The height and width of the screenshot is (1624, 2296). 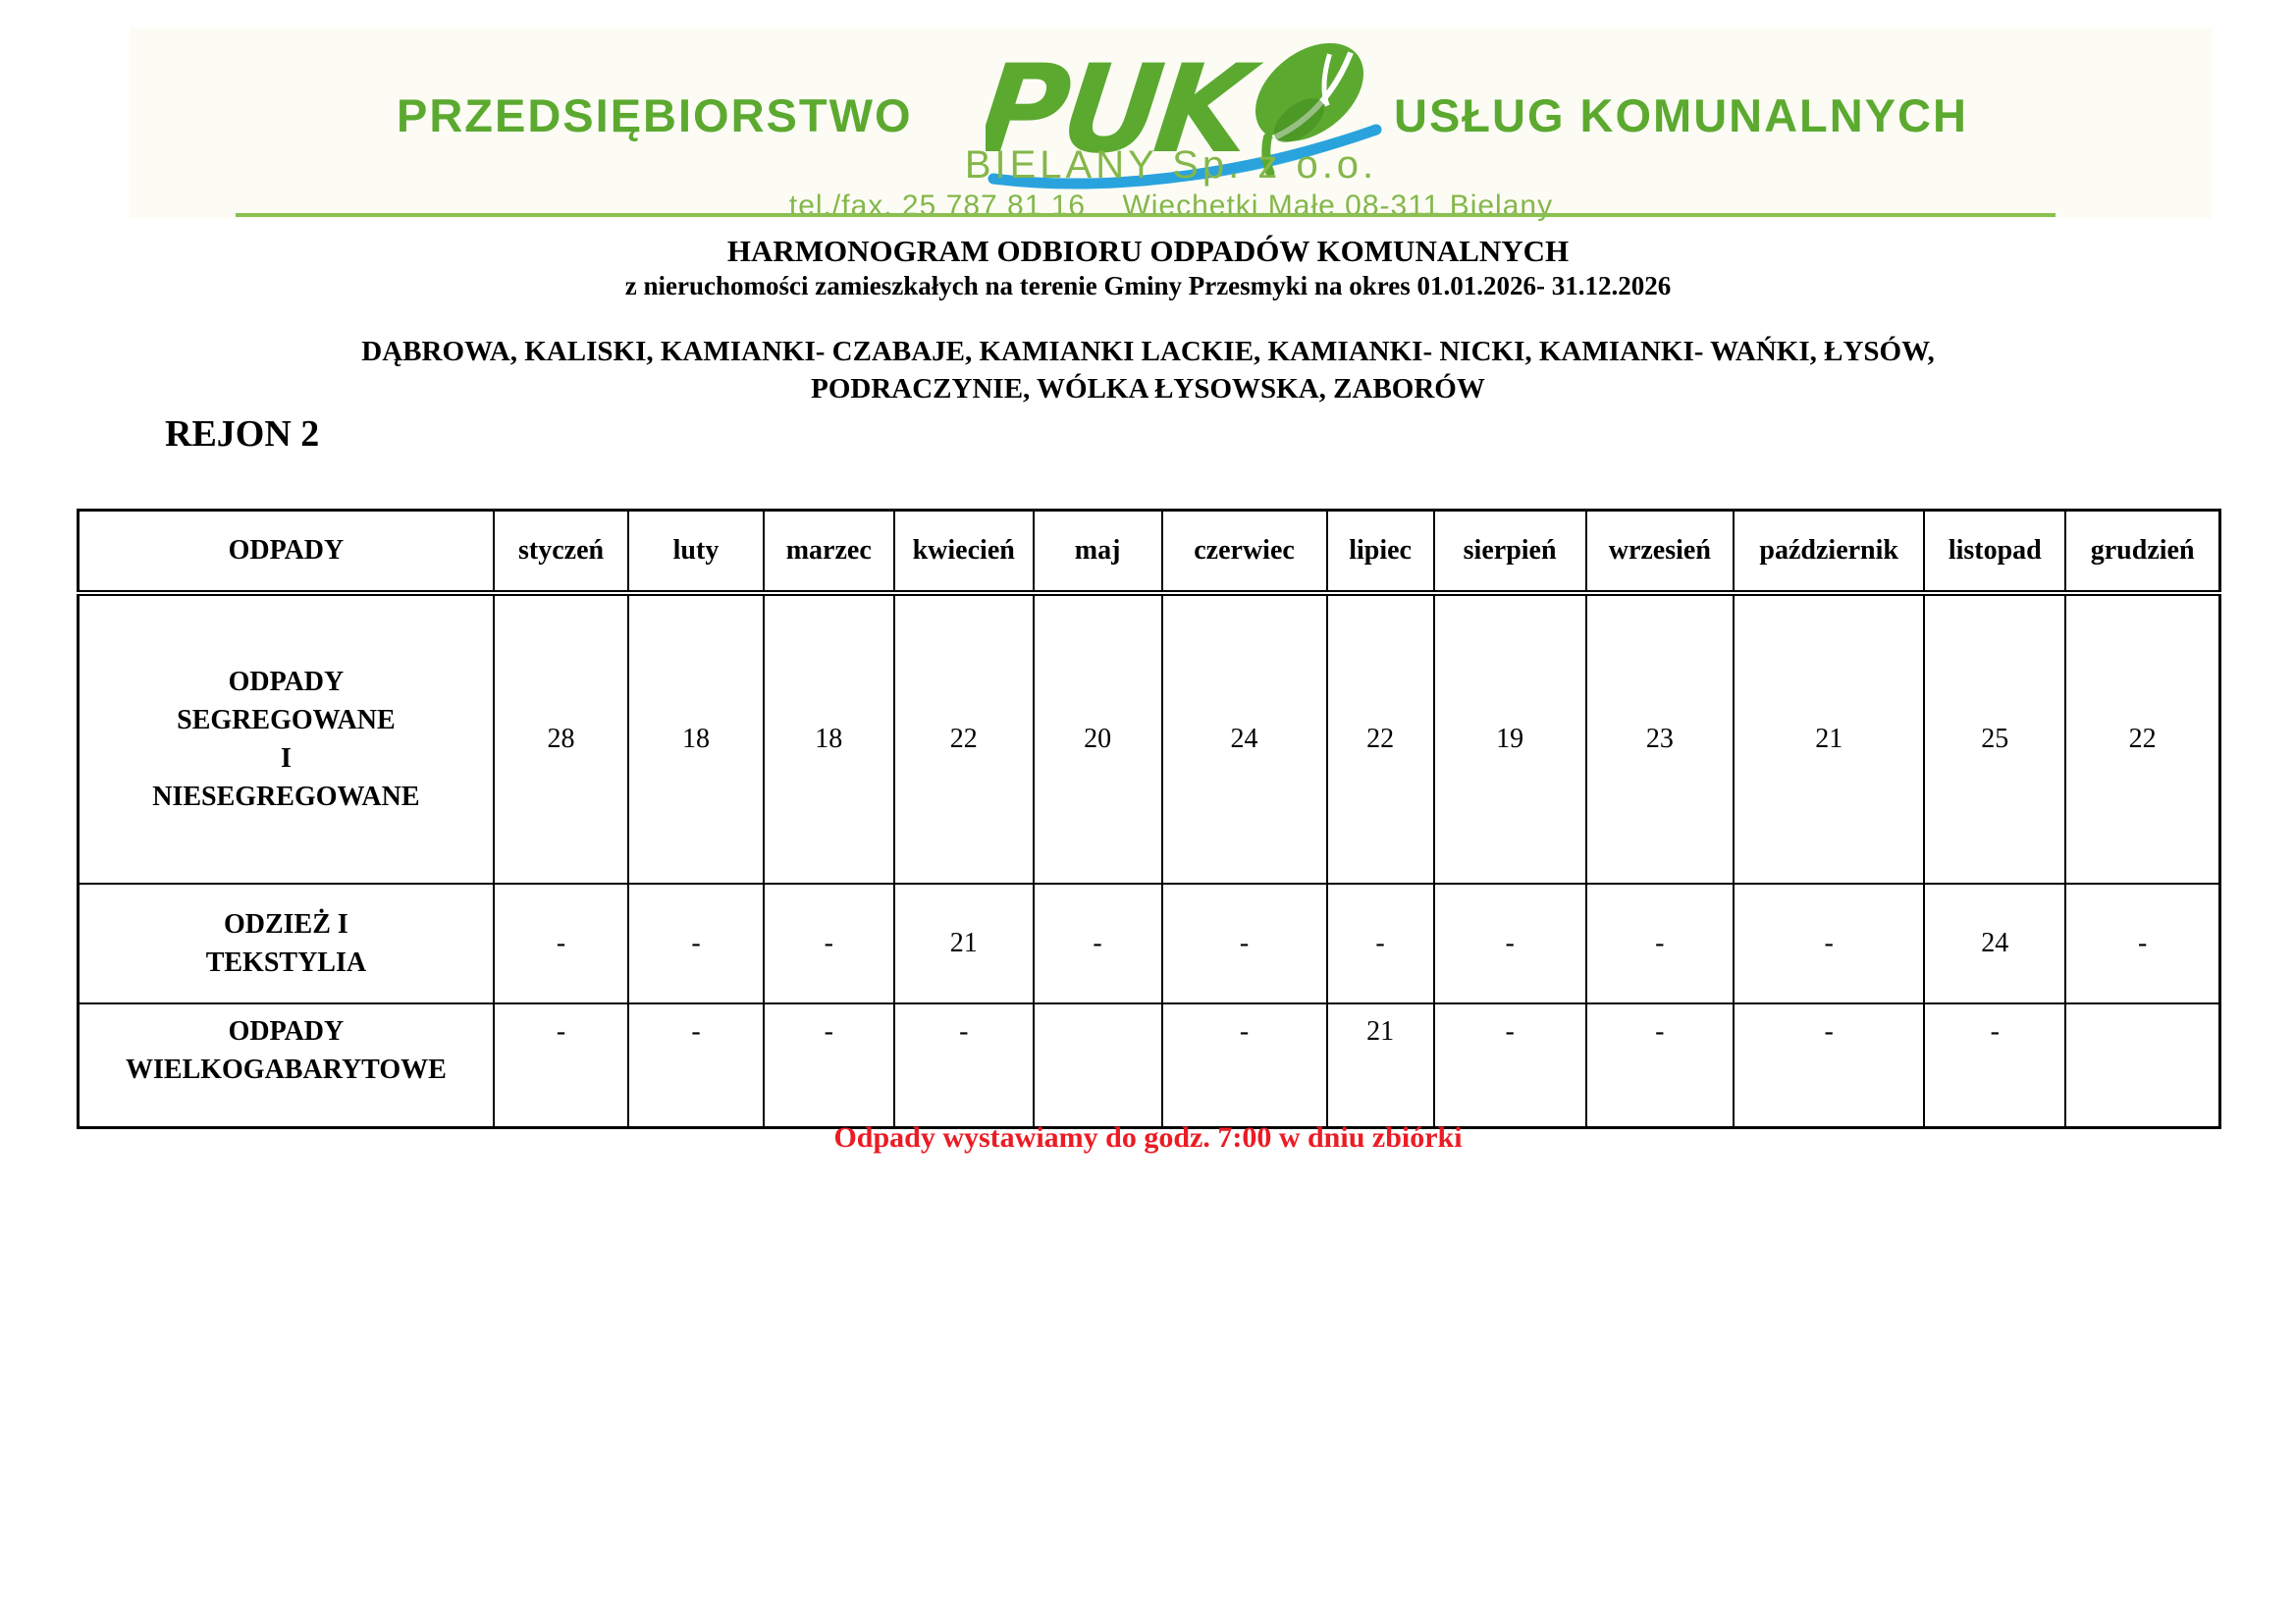 What do you see at coordinates (1509, 738) in the screenshot?
I see `value-cell: 19` at bounding box center [1509, 738].